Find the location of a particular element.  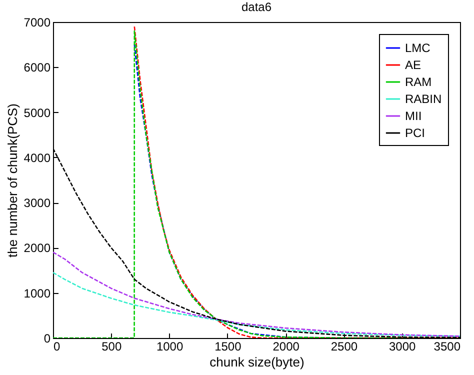

chart-title: data6 is located at coordinates (256, 7).